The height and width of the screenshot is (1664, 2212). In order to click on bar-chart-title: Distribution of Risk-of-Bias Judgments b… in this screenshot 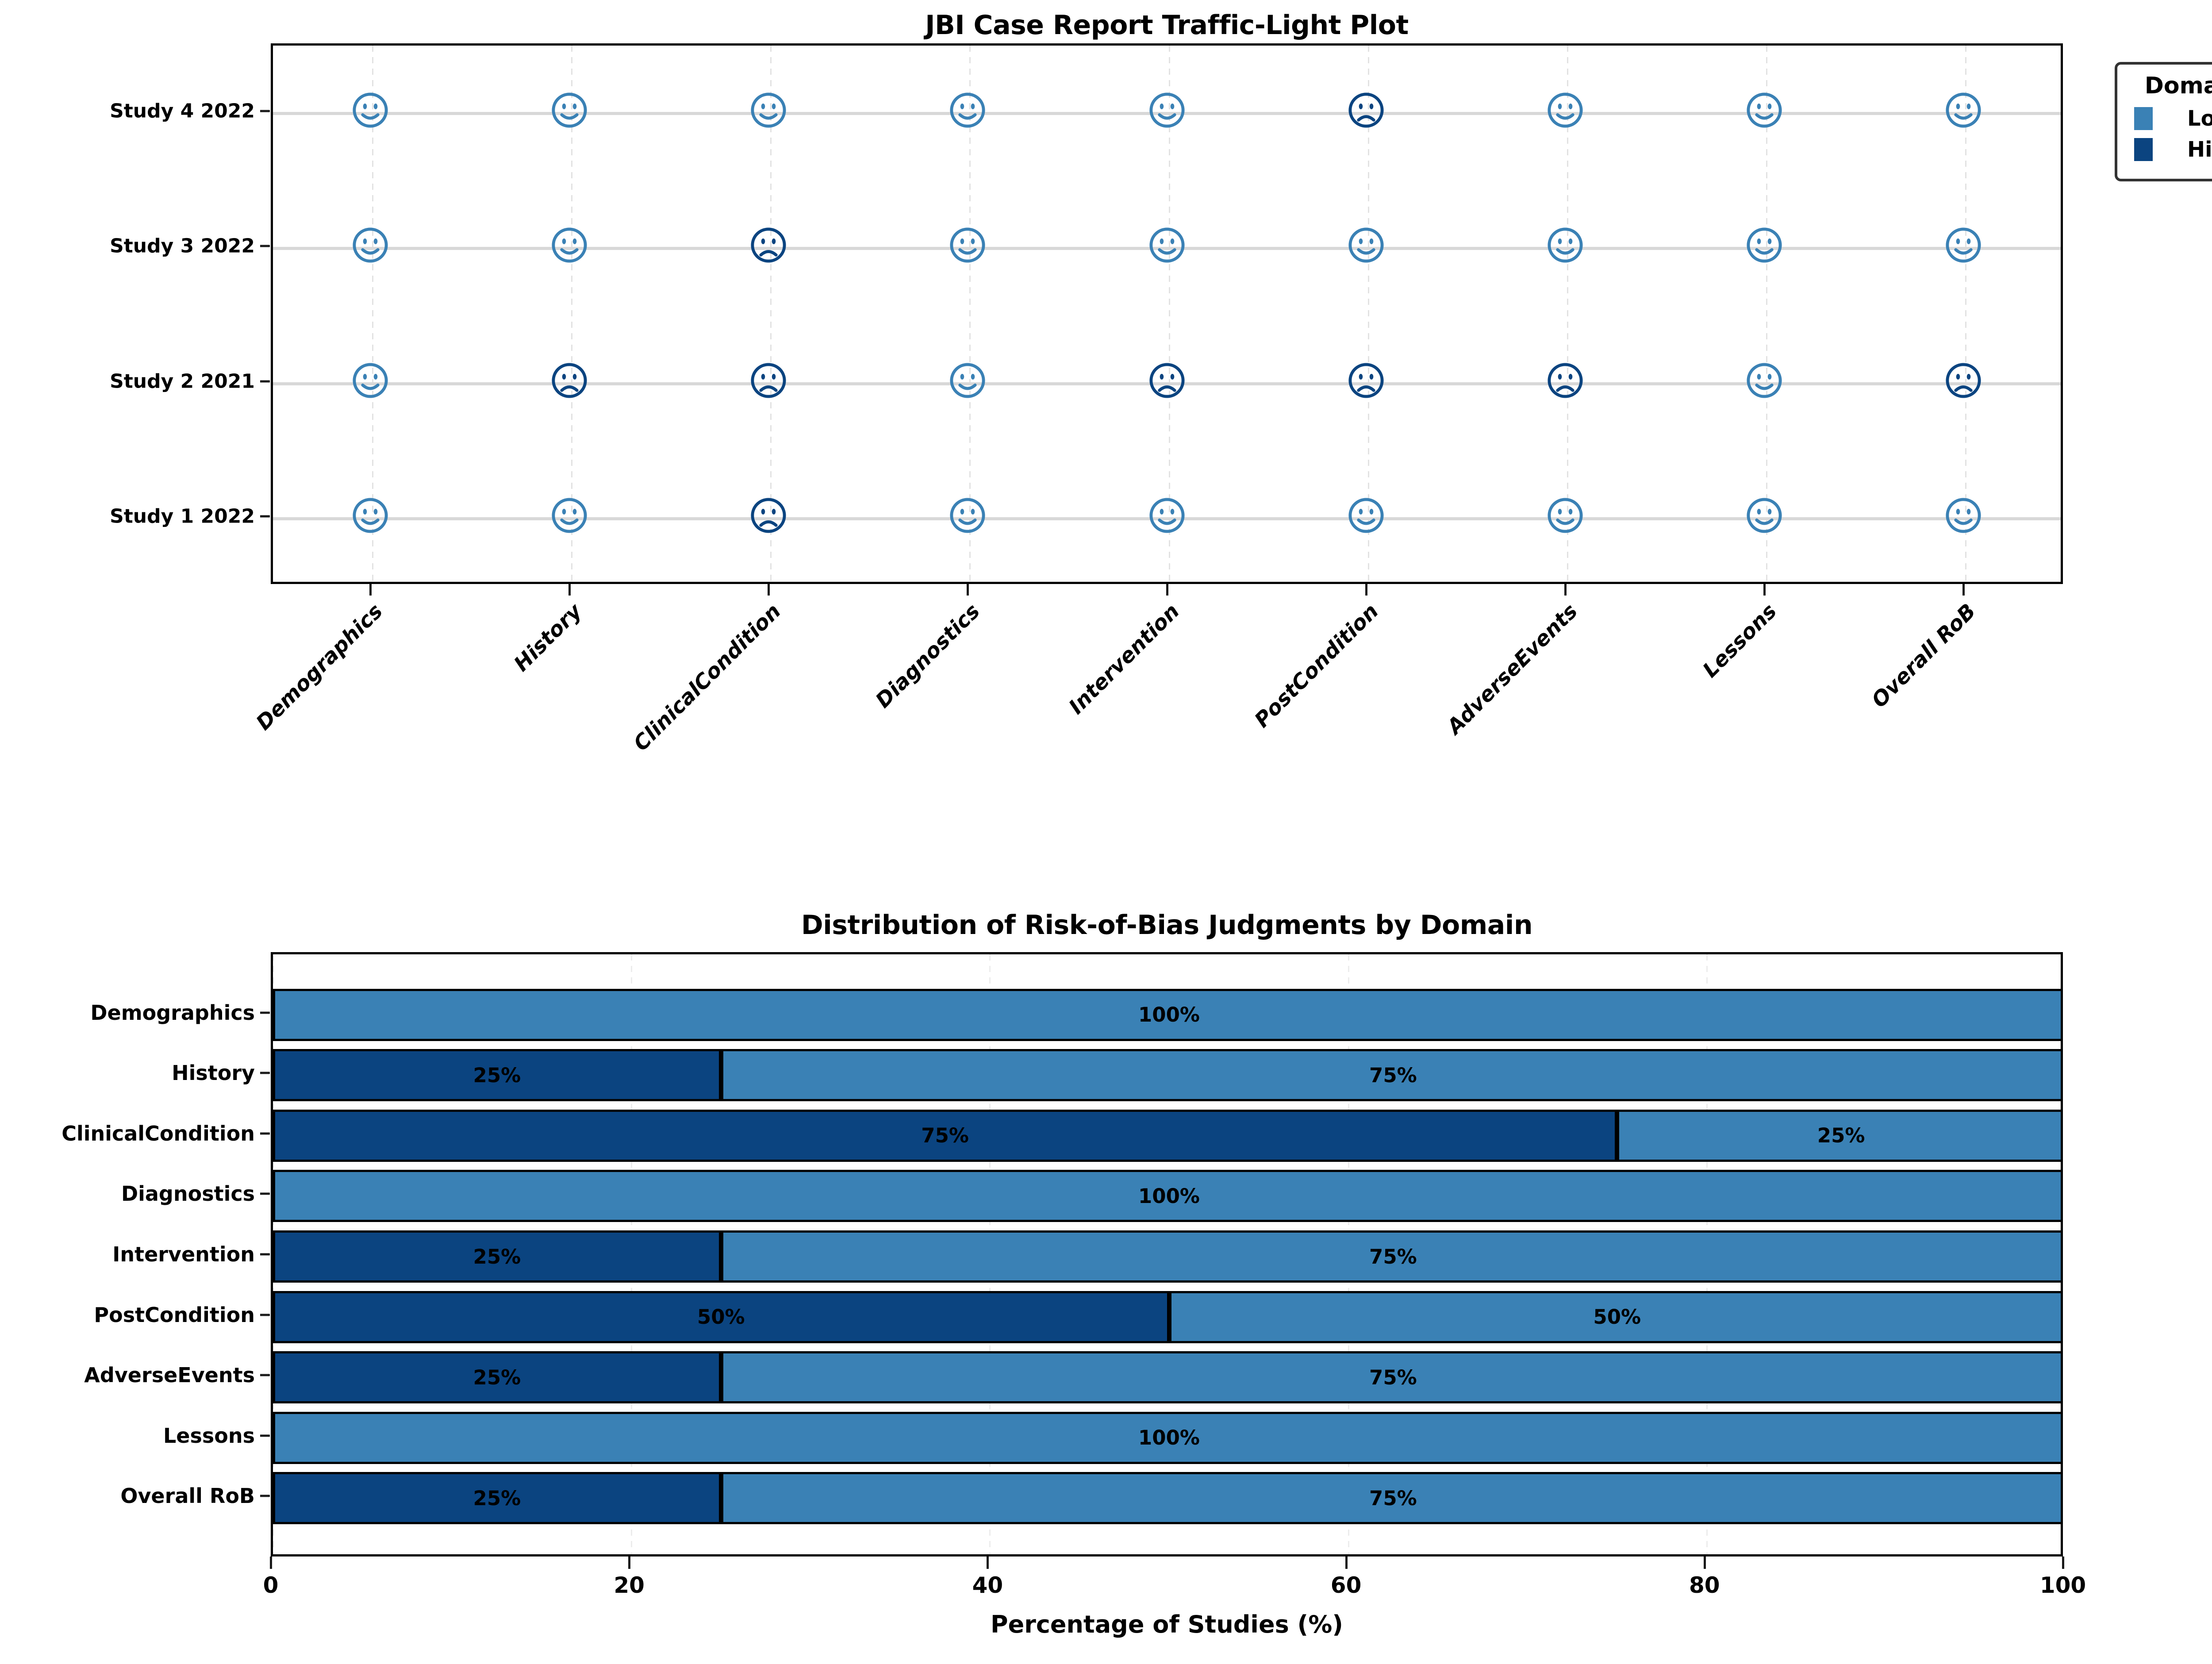, I will do `click(1167, 926)`.